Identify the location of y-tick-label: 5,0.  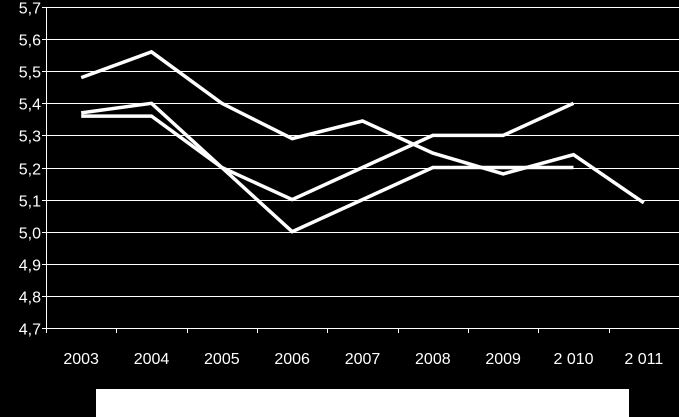
(30, 234).